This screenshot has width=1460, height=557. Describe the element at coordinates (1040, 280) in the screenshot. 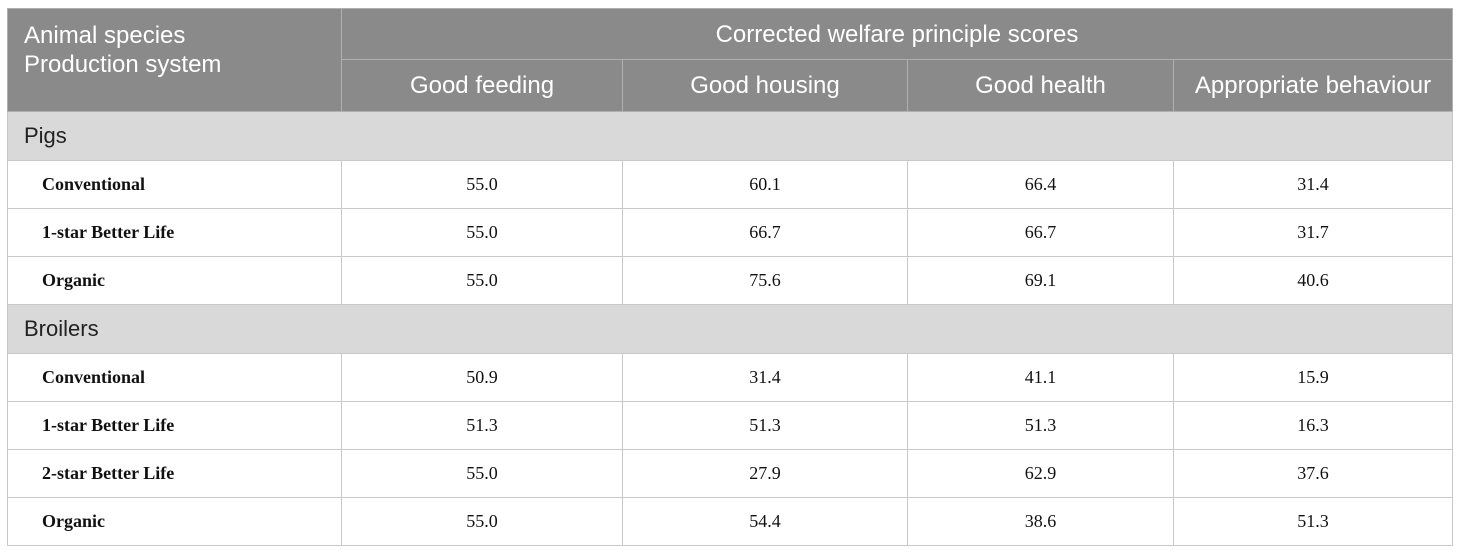

I see `cell-good-health: 69.1` at that location.